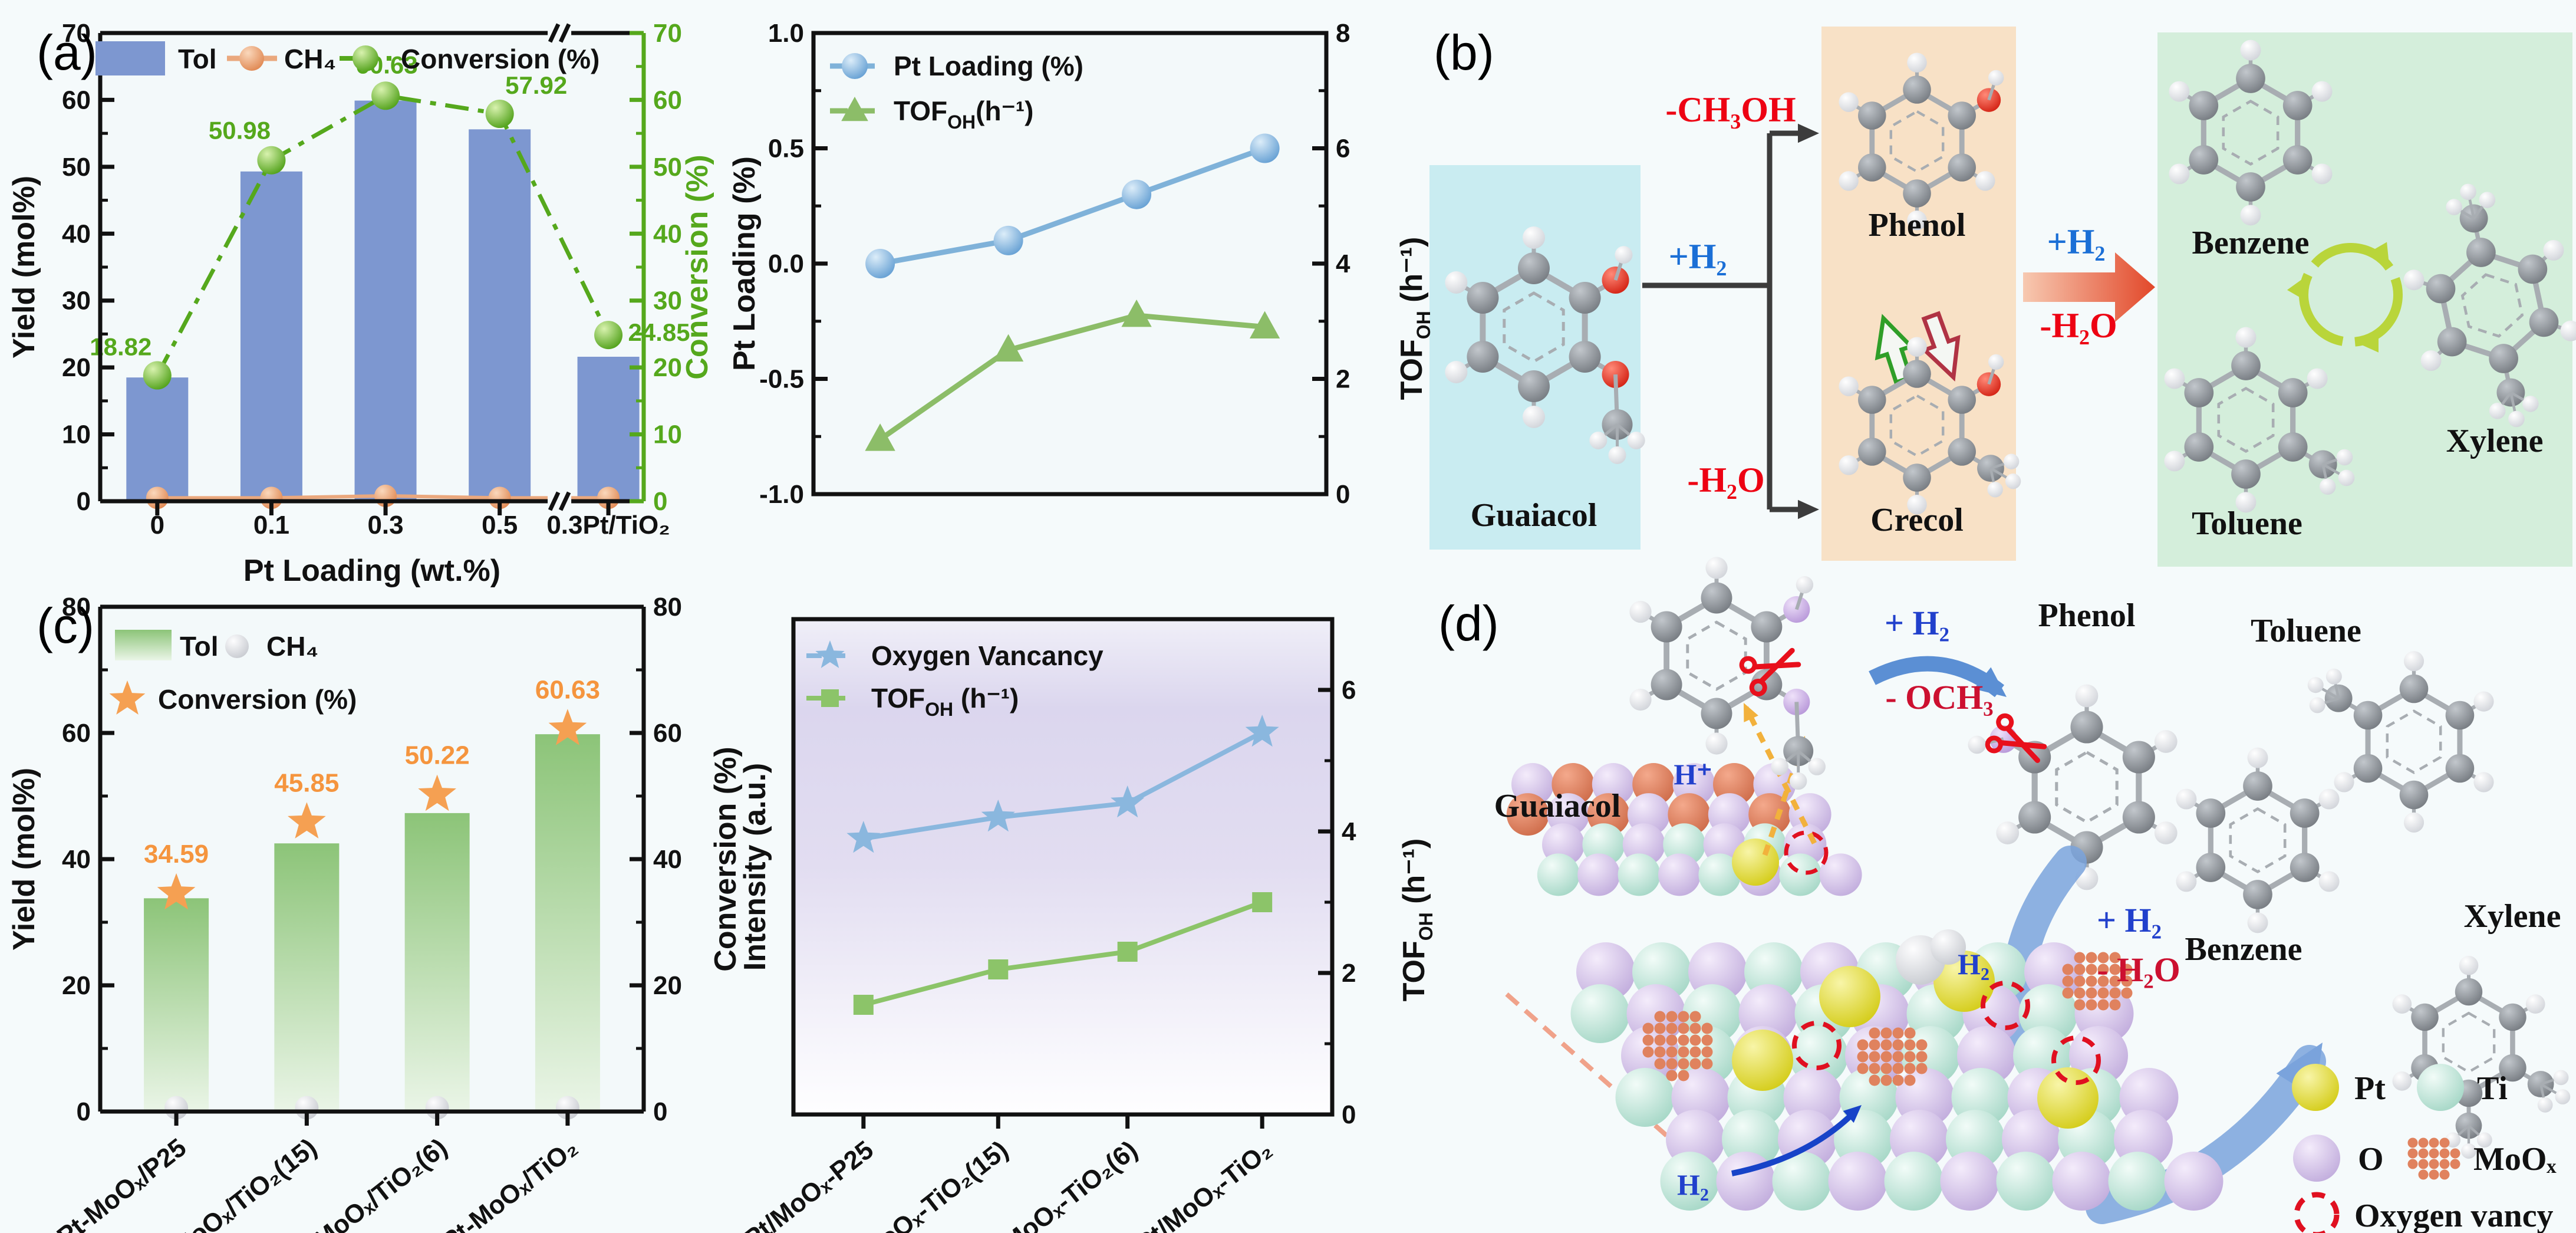 The width and height of the screenshot is (2576, 1233). What do you see at coordinates (1684, 830) in the screenshot?
I see `moox-tio2-close-up-slab` at bounding box center [1684, 830].